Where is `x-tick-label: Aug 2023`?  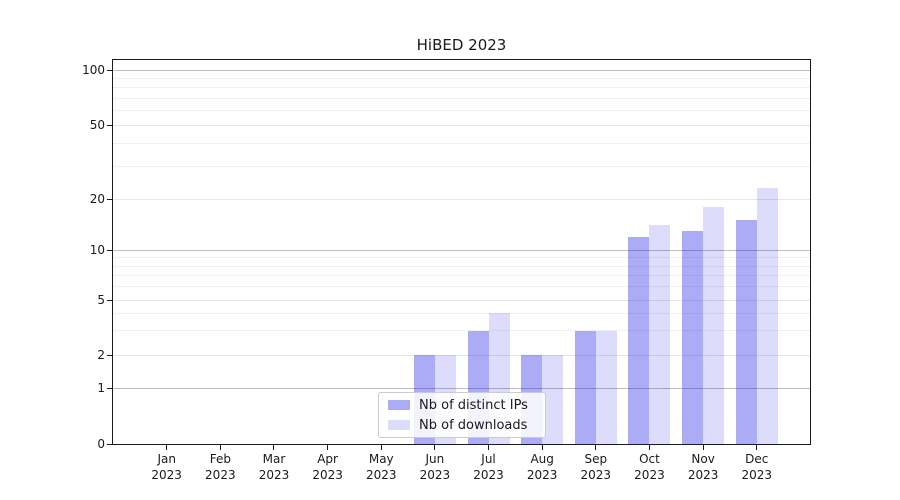 x-tick-label: Aug 2023 is located at coordinates (542, 467).